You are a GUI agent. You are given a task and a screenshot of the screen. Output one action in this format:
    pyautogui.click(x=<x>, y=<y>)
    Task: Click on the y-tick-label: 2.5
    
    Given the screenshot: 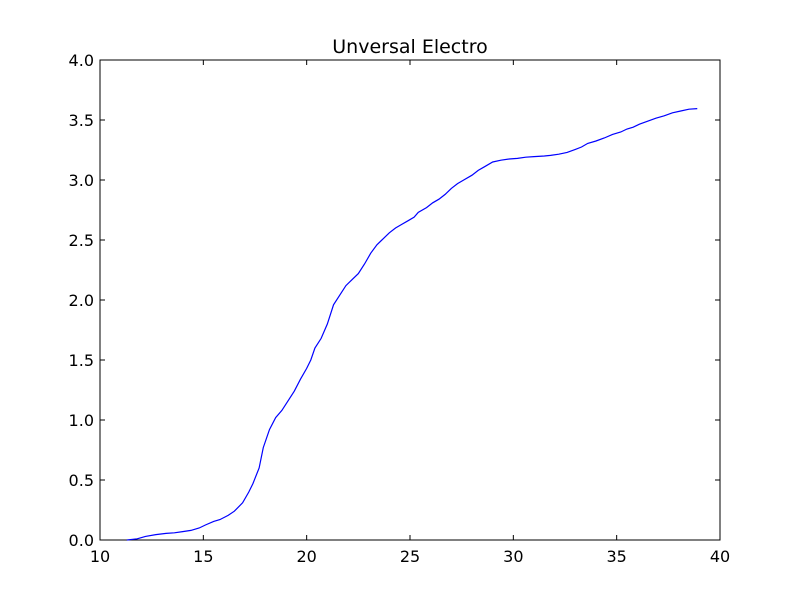 What is the action you would take?
    pyautogui.click(x=81, y=240)
    